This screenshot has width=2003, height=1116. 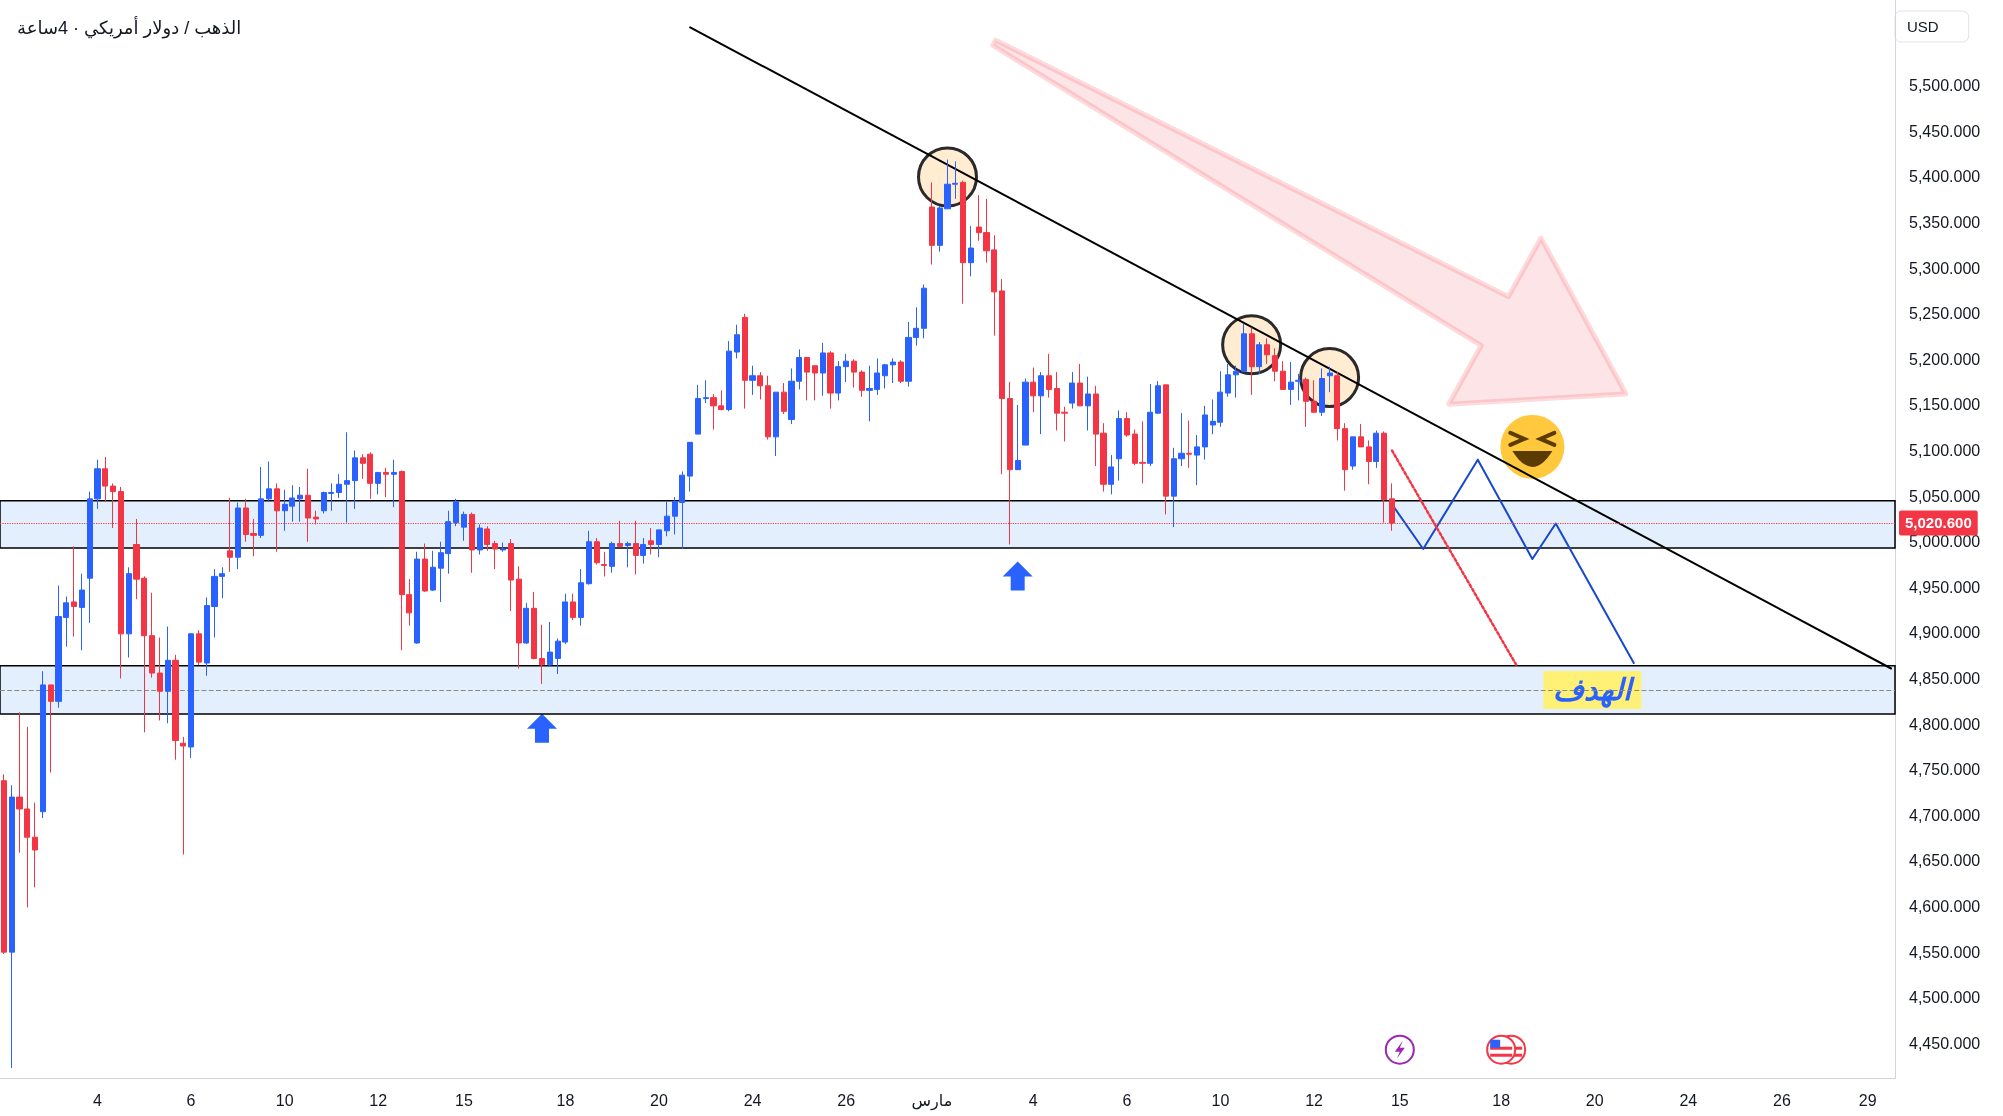 What do you see at coordinates (1945, 268) in the screenshot?
I see `y-tick-label: 5,300.000` at bounding box center [1945, 268].